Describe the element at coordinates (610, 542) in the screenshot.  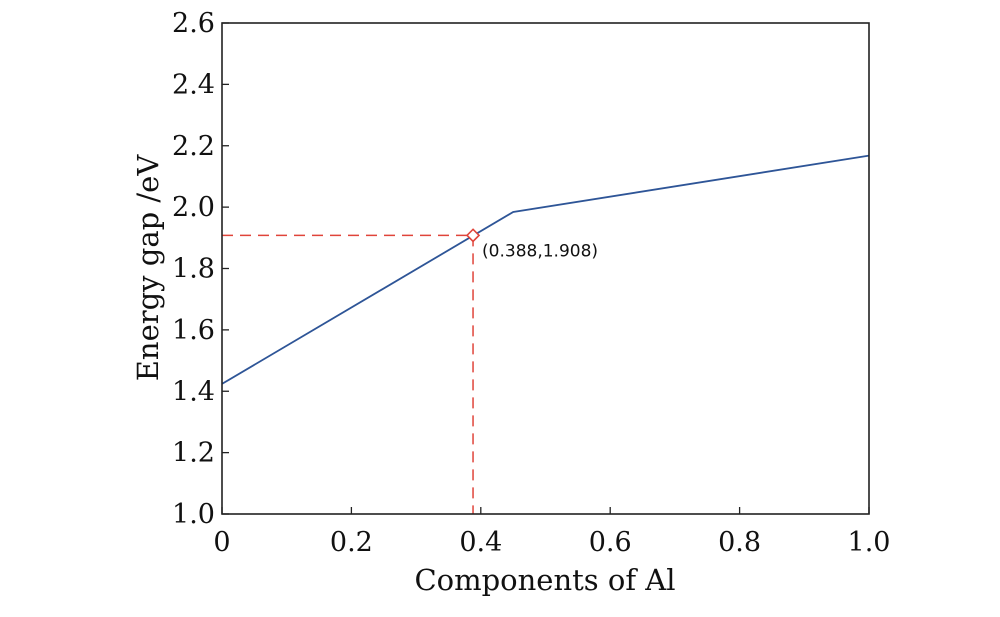
I see `x-tick-label: 0.6` at that location.